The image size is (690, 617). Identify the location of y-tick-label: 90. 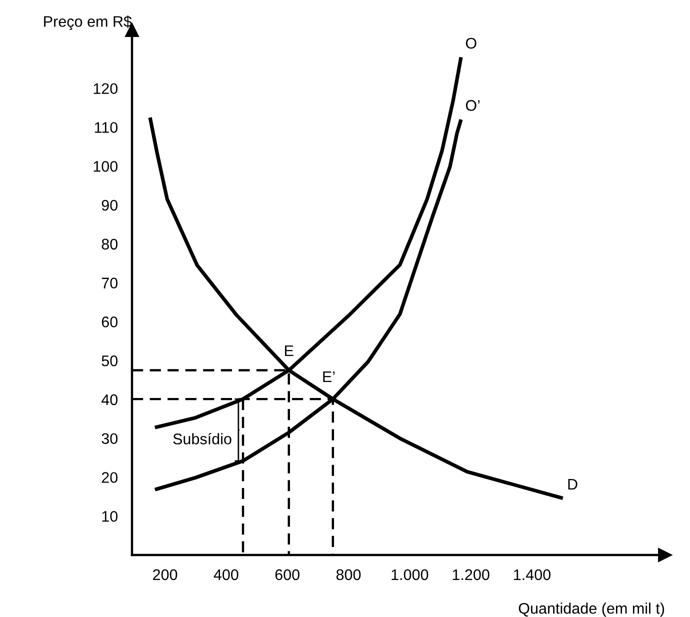
(110, 205).